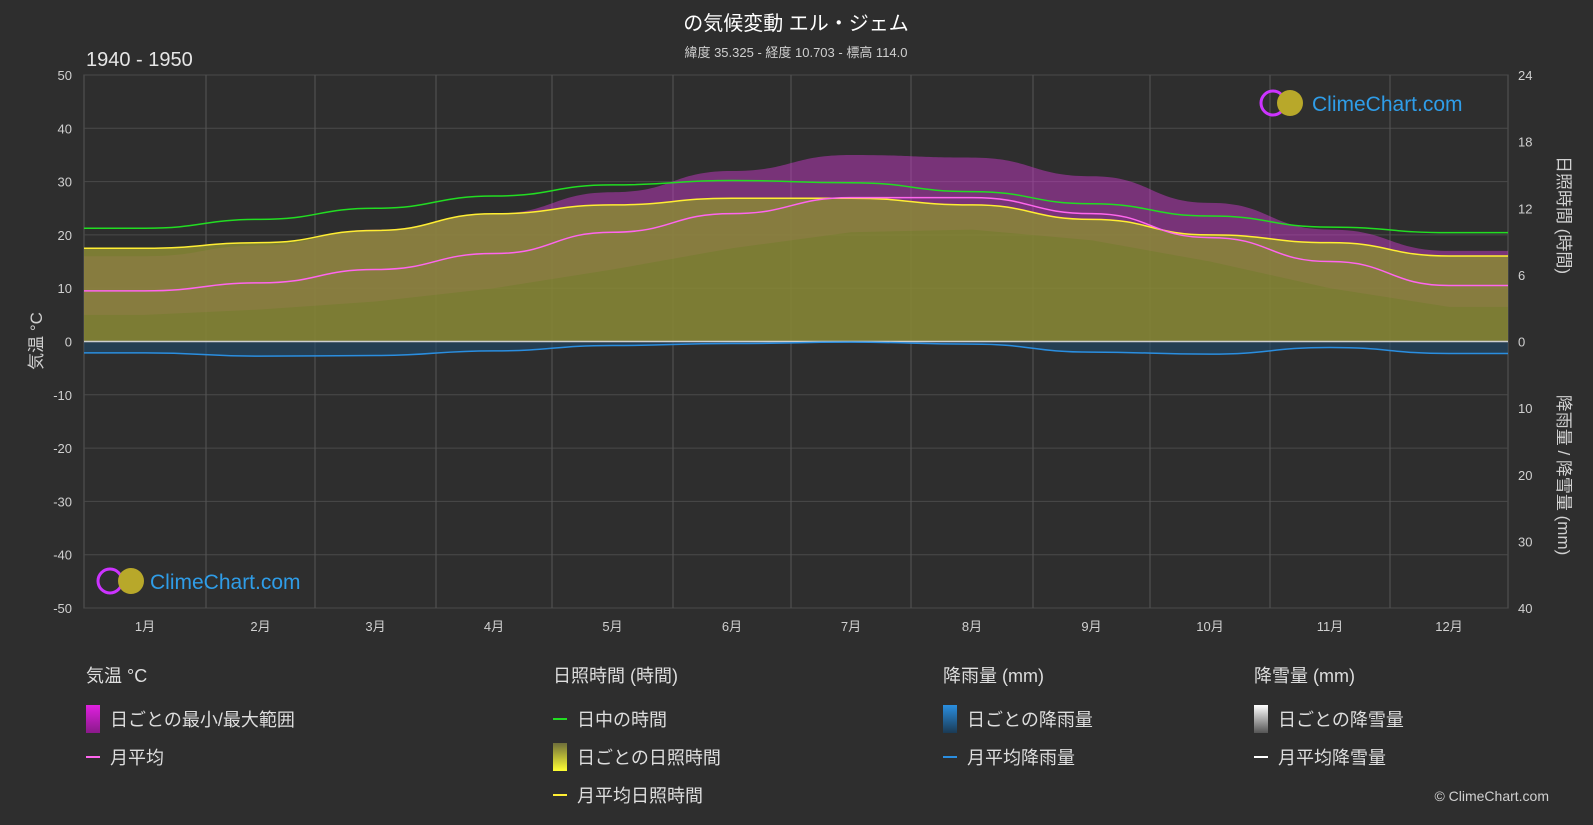 This screenshot has width=1593, height=825. What do you see at coordinates (62, 608) in the screenshot?
I see `left-tick-label: -50` at bounding box center [62, 608].